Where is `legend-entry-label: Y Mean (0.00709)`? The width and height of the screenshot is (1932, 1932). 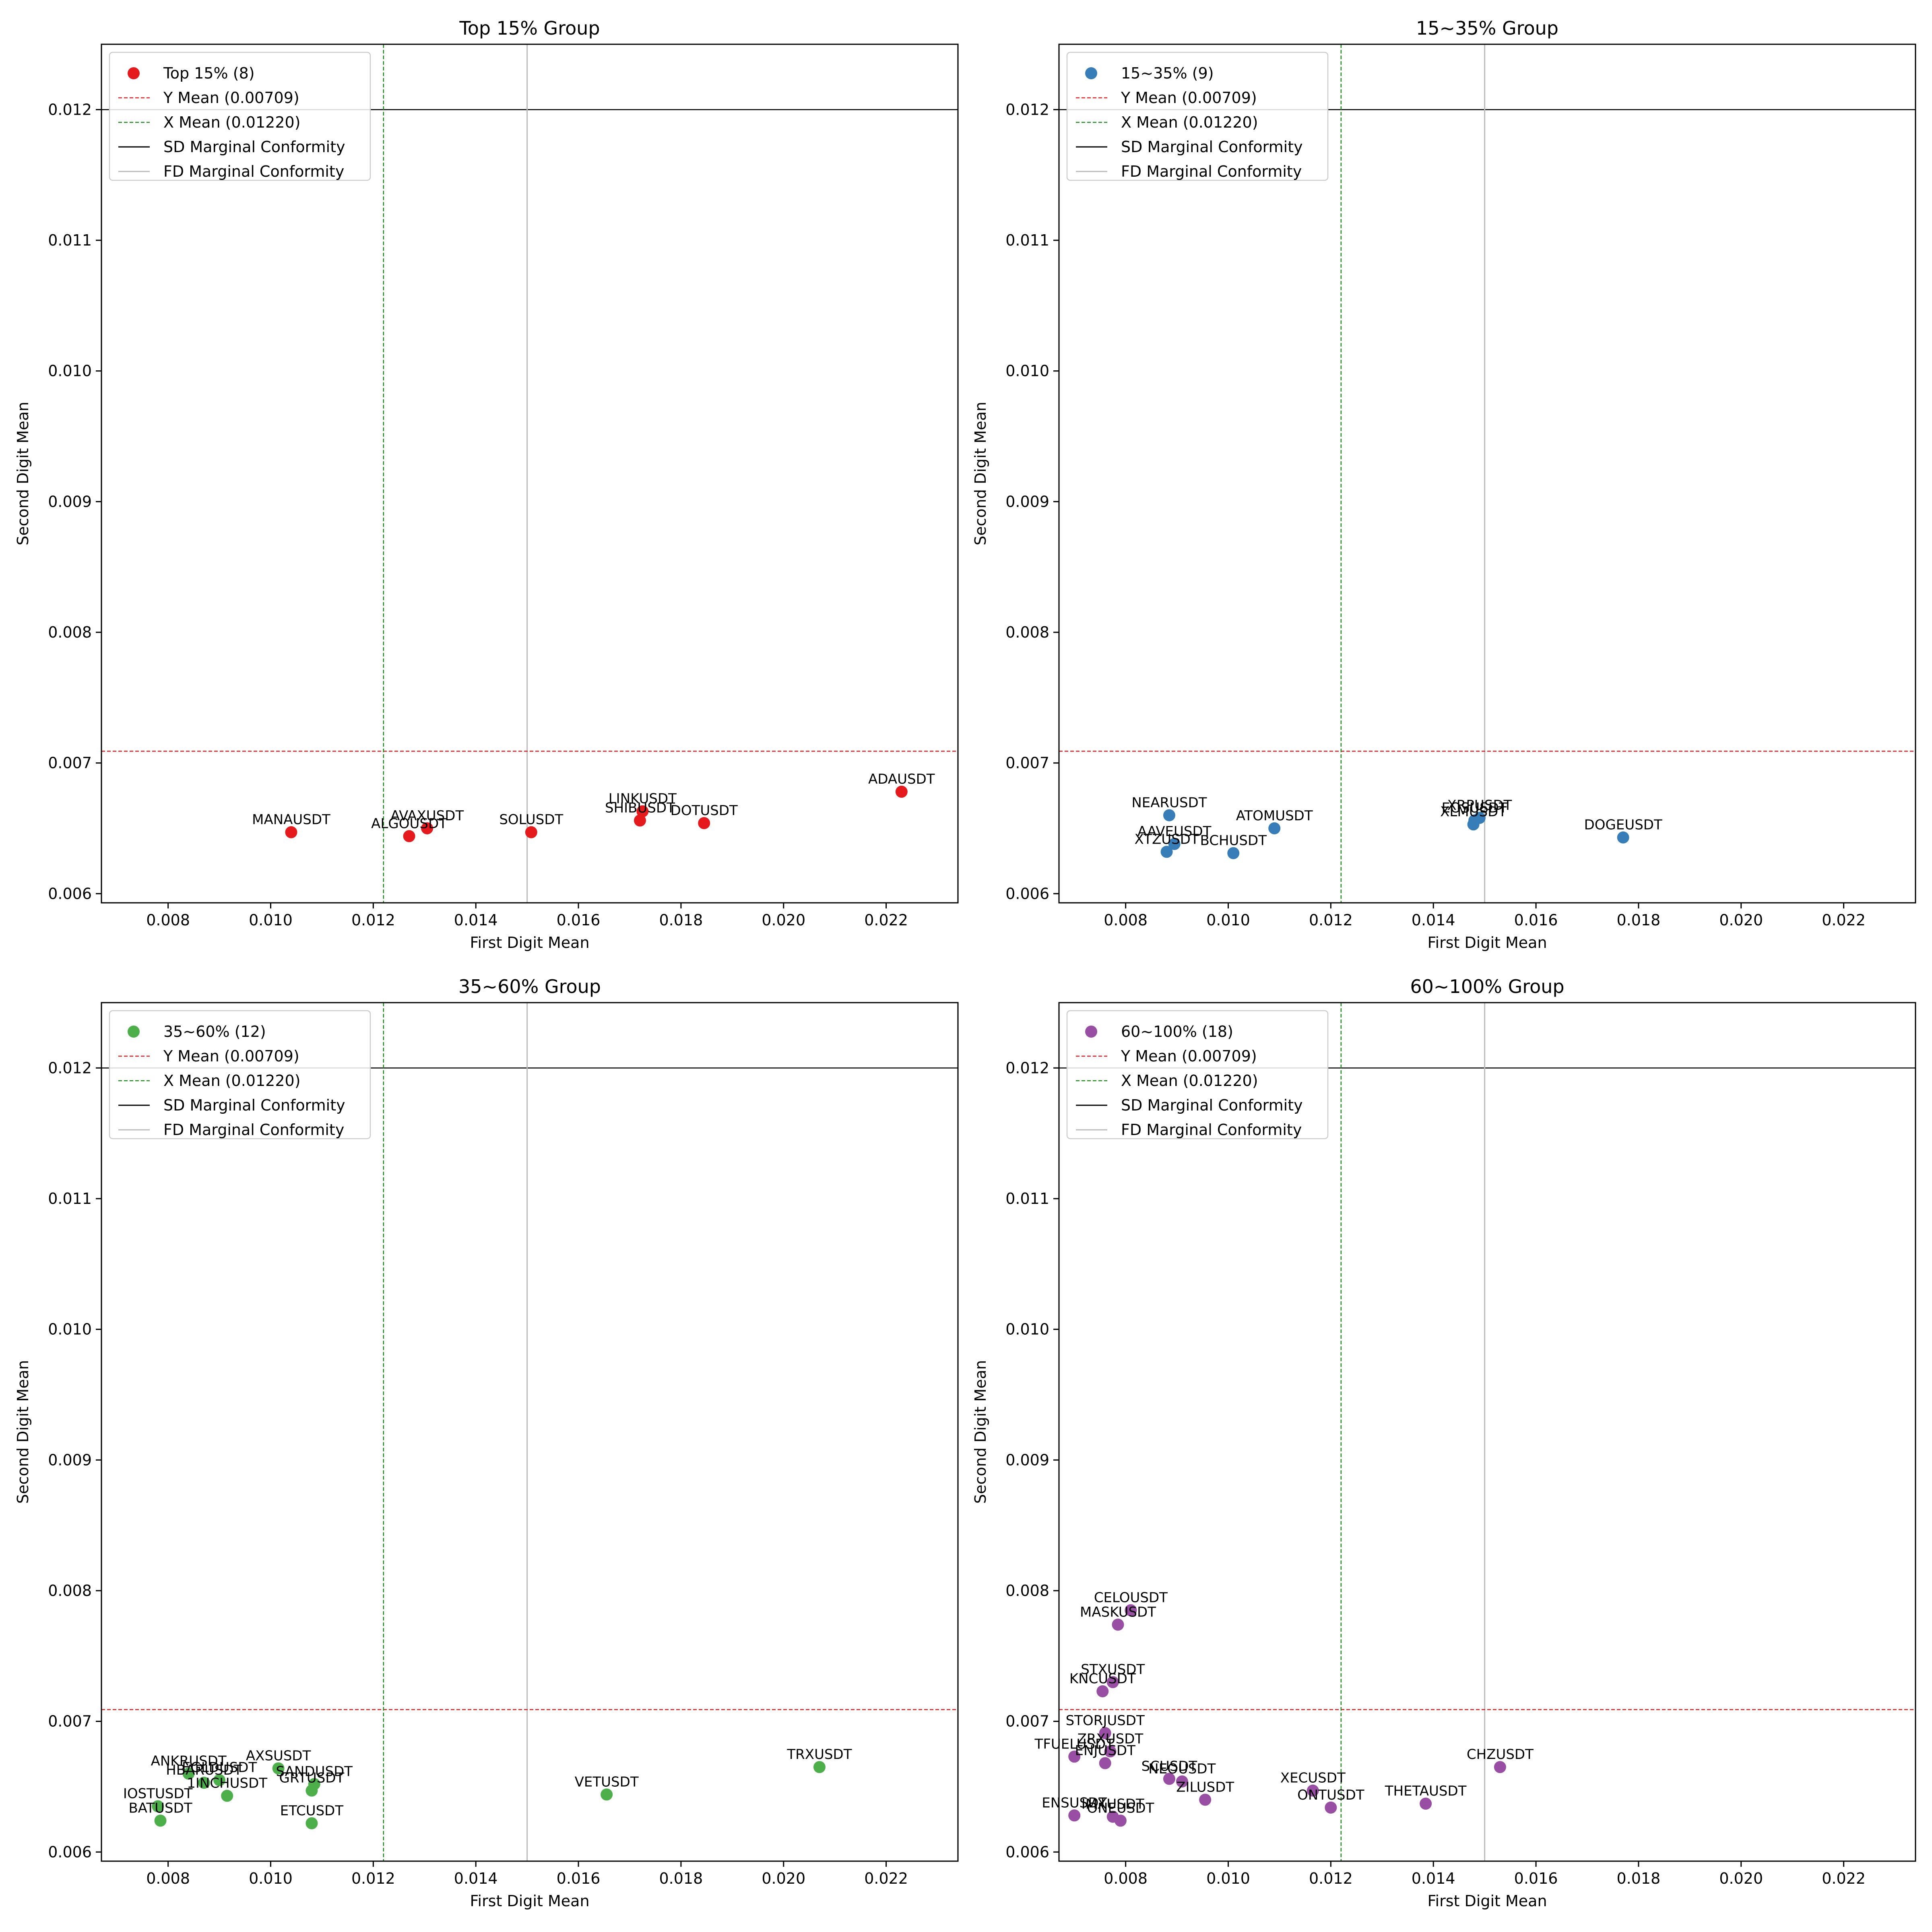
legend-entry-label: Y Mean (0.00709) is located at coordinates (1189, 1056).